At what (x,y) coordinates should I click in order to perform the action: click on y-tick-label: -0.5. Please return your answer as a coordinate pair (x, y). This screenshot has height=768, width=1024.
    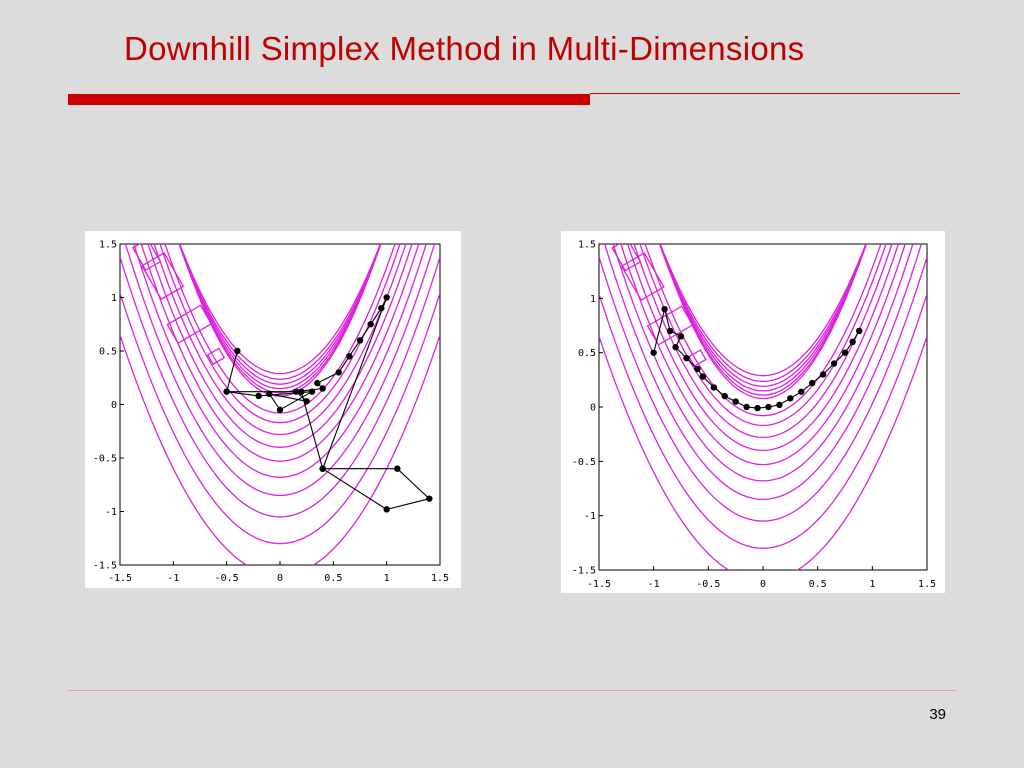
    Looking at the image, I should click on (584, 462).